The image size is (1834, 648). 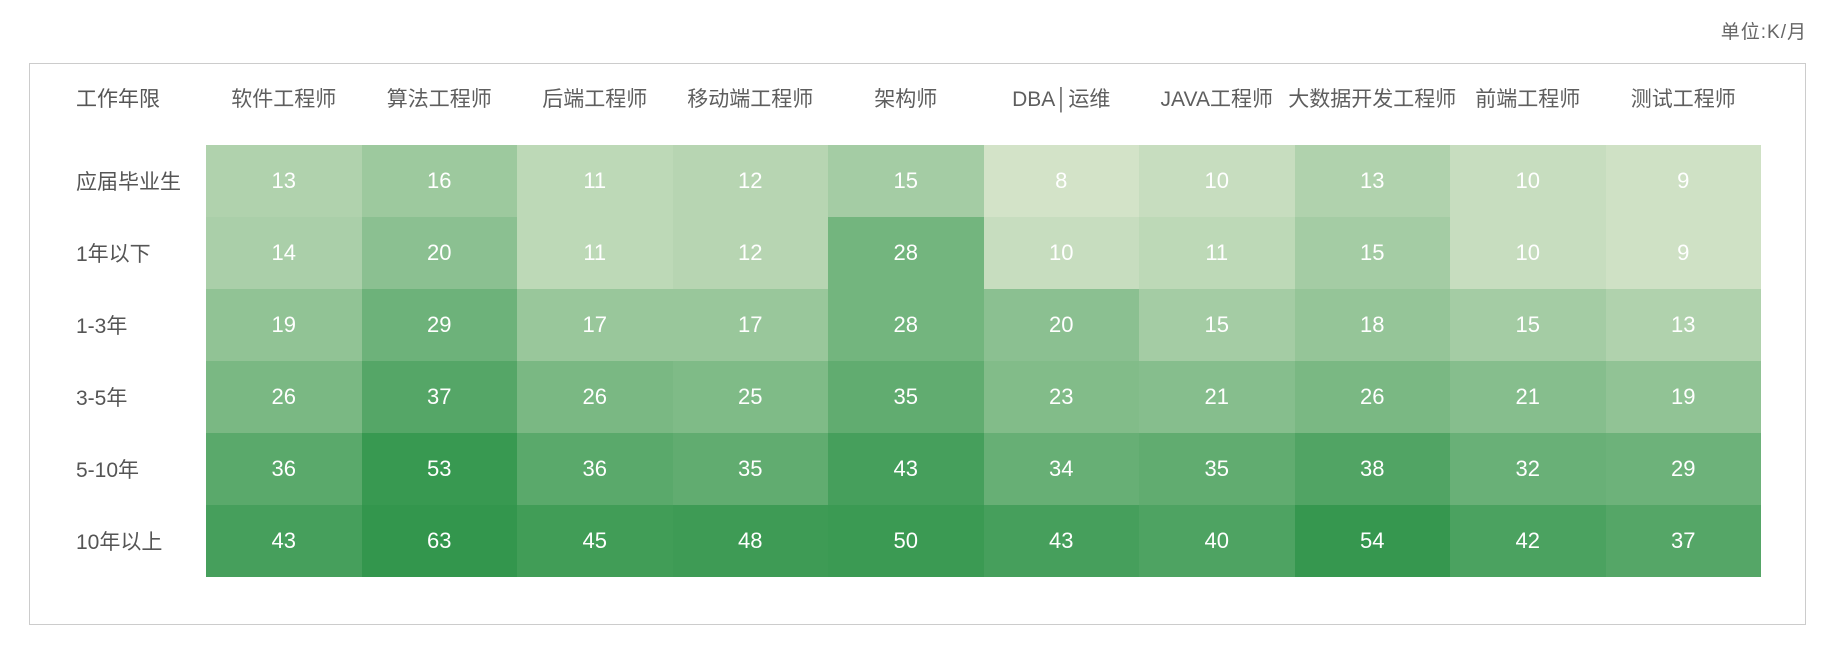 What do you see at coordinates (1216, 99) in the screenshot?
I see `column-header-6: JAVA工程师` at bounding box center [1216, 99].